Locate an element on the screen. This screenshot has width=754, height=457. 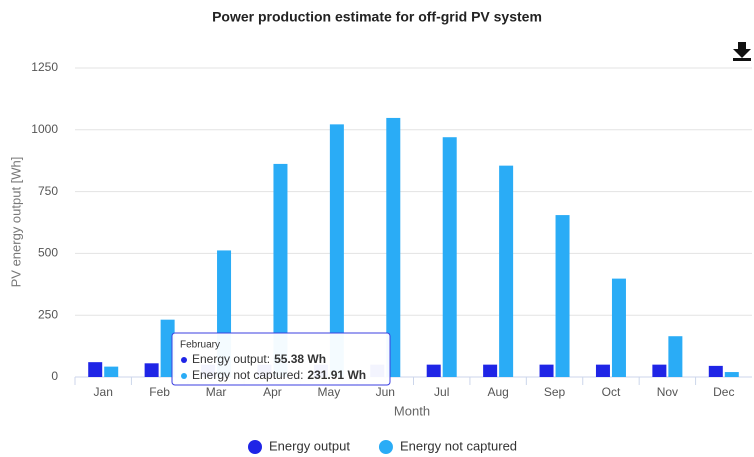
x-tick-label: Dec is located at coordinates (723, 392).